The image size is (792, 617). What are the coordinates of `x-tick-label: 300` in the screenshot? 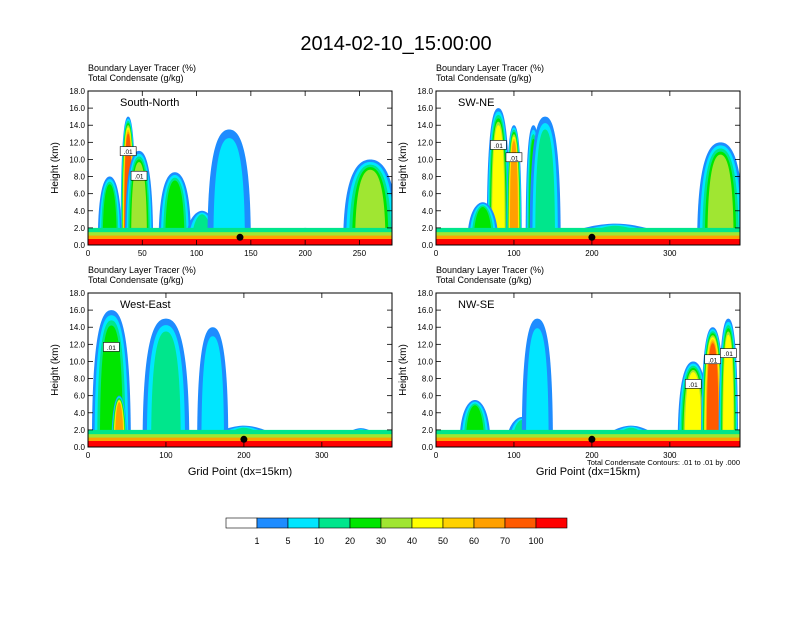 It's located at (670, 253).